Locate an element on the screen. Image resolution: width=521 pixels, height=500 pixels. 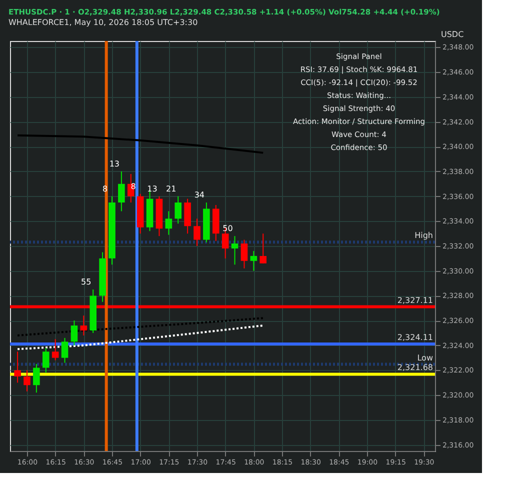
ref-line-label: 2,321.68 is located at coordinates (415, 367).